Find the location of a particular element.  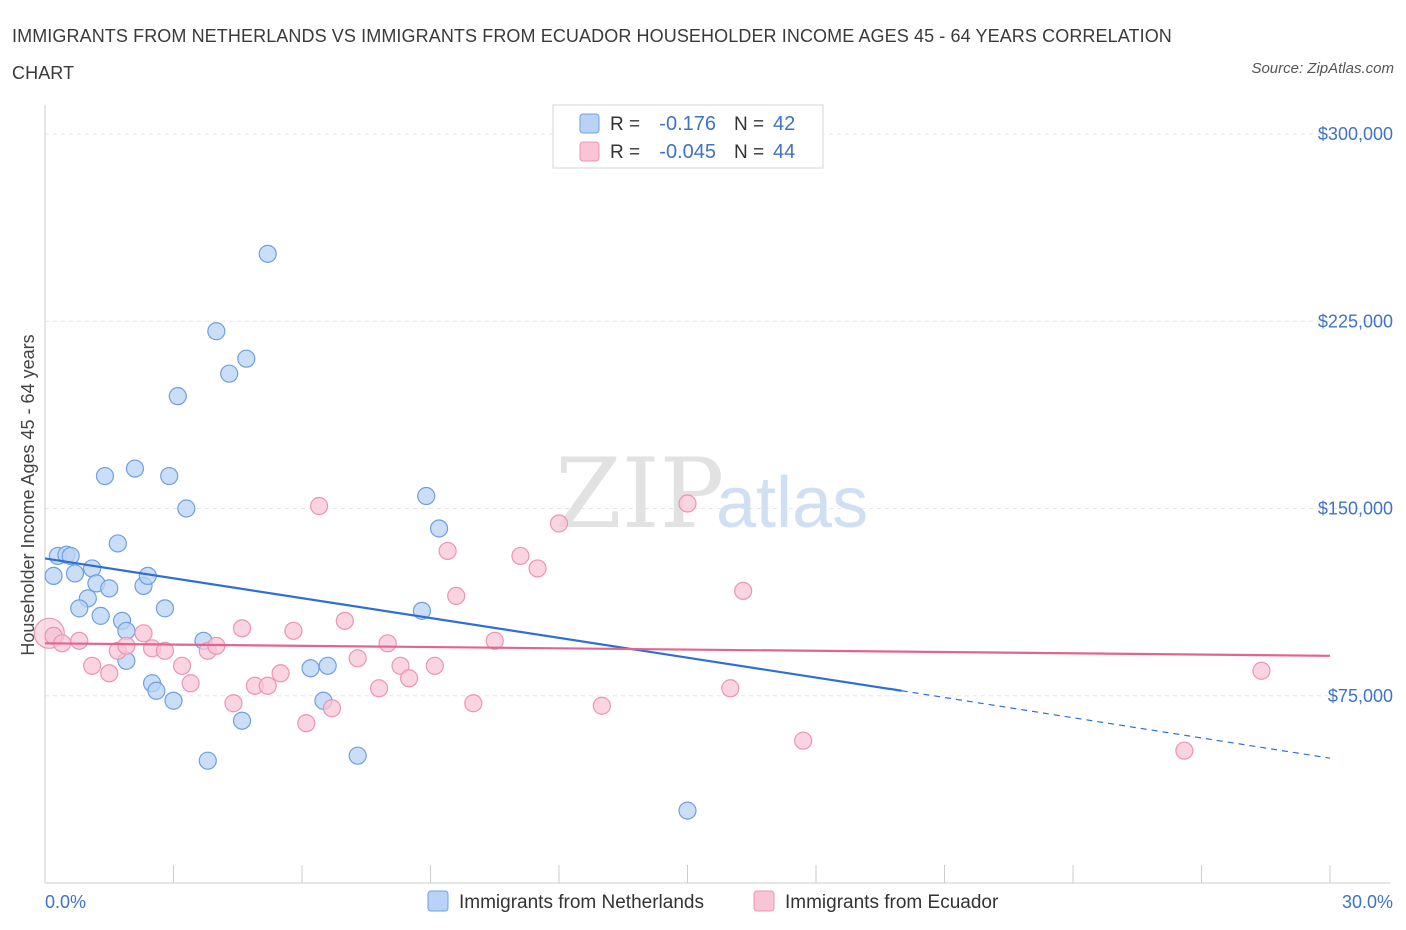

y-tick-label: $150,000 is located at coordinates (1355, 509).